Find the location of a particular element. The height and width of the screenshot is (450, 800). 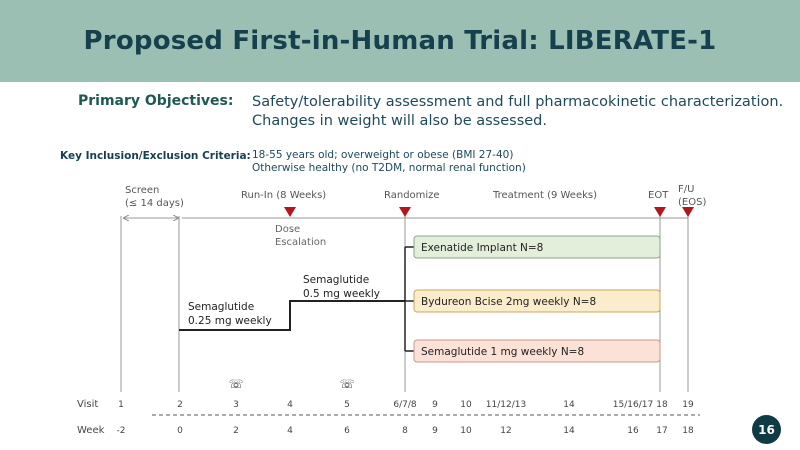

week-number: 10 is located at coordinates (466, 431).